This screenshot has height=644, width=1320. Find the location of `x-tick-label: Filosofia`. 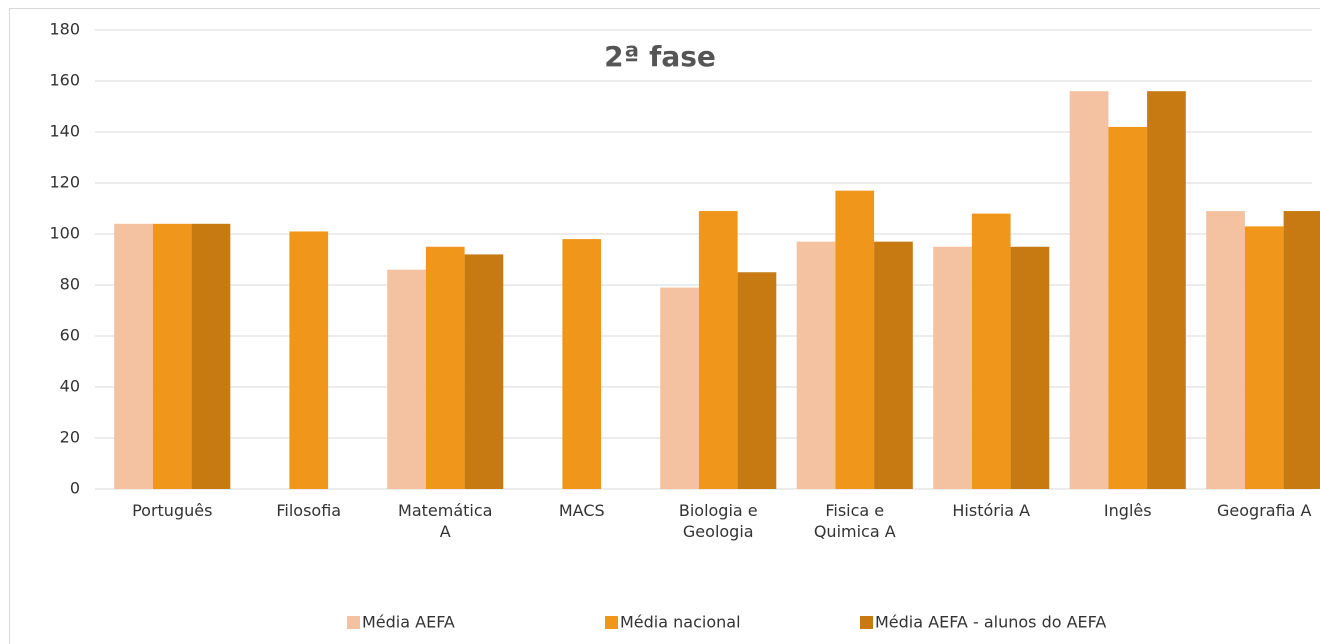

x-tick-label: Filosofia is located at coordinates (309, 510).